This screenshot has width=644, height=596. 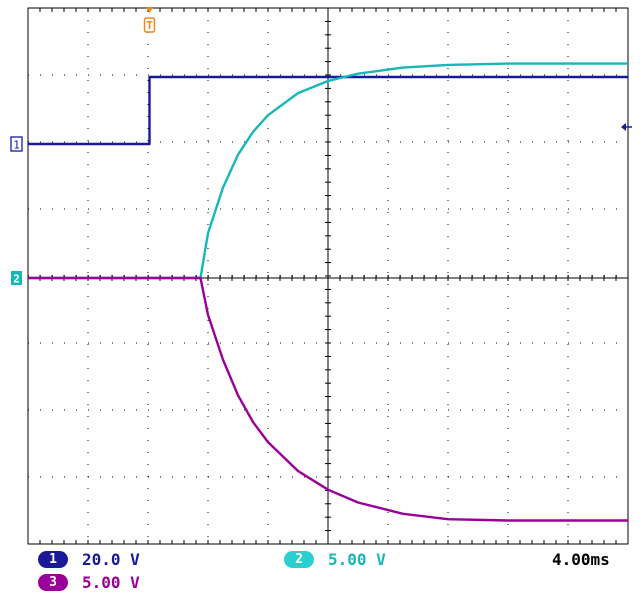 I want to click on ch1-ground-marker, so click(x=16, y=144).